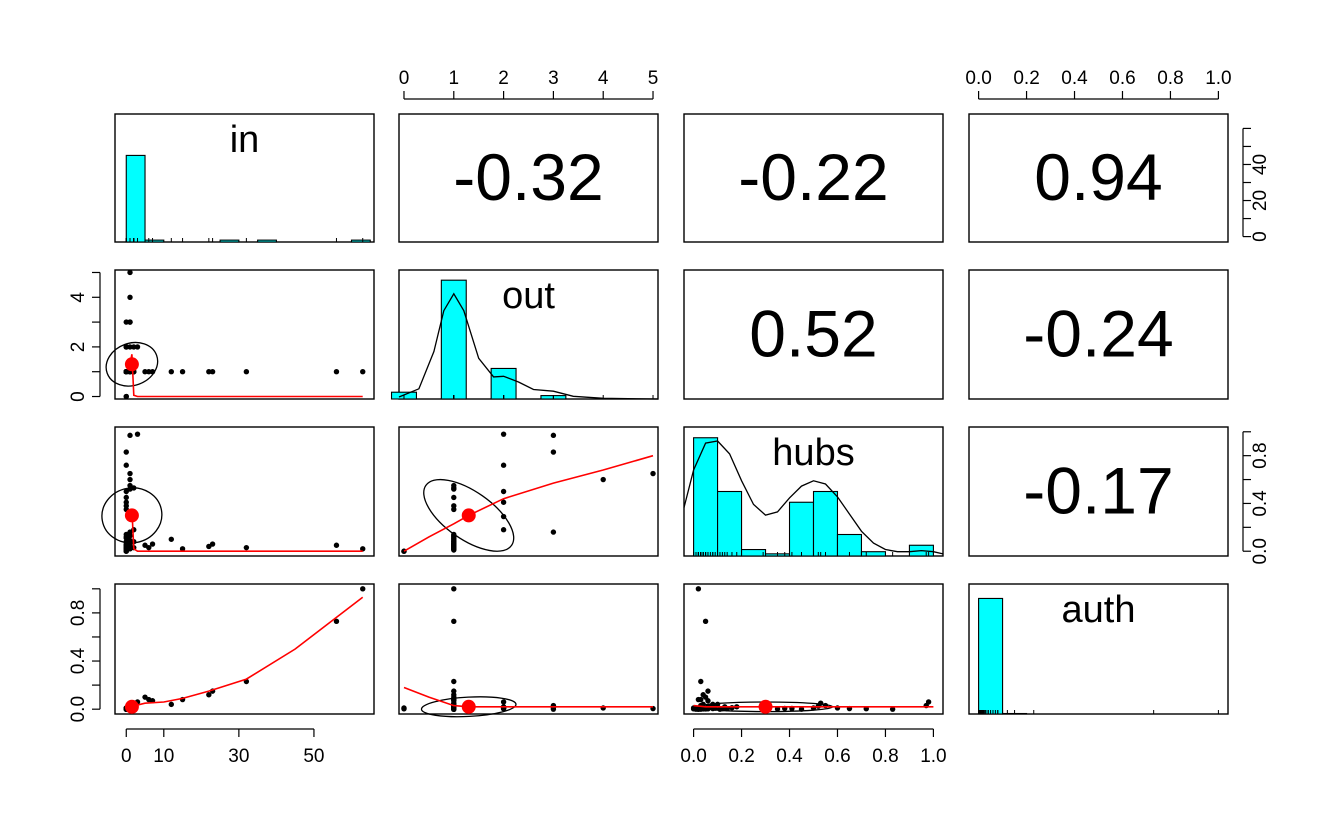 Image resolution: width=1344 pixels, height=830 pixels. Describe the element at coordinates (837, 756) in the screenshot. I see `x-tick-label-hubs: 0.6` at that location.